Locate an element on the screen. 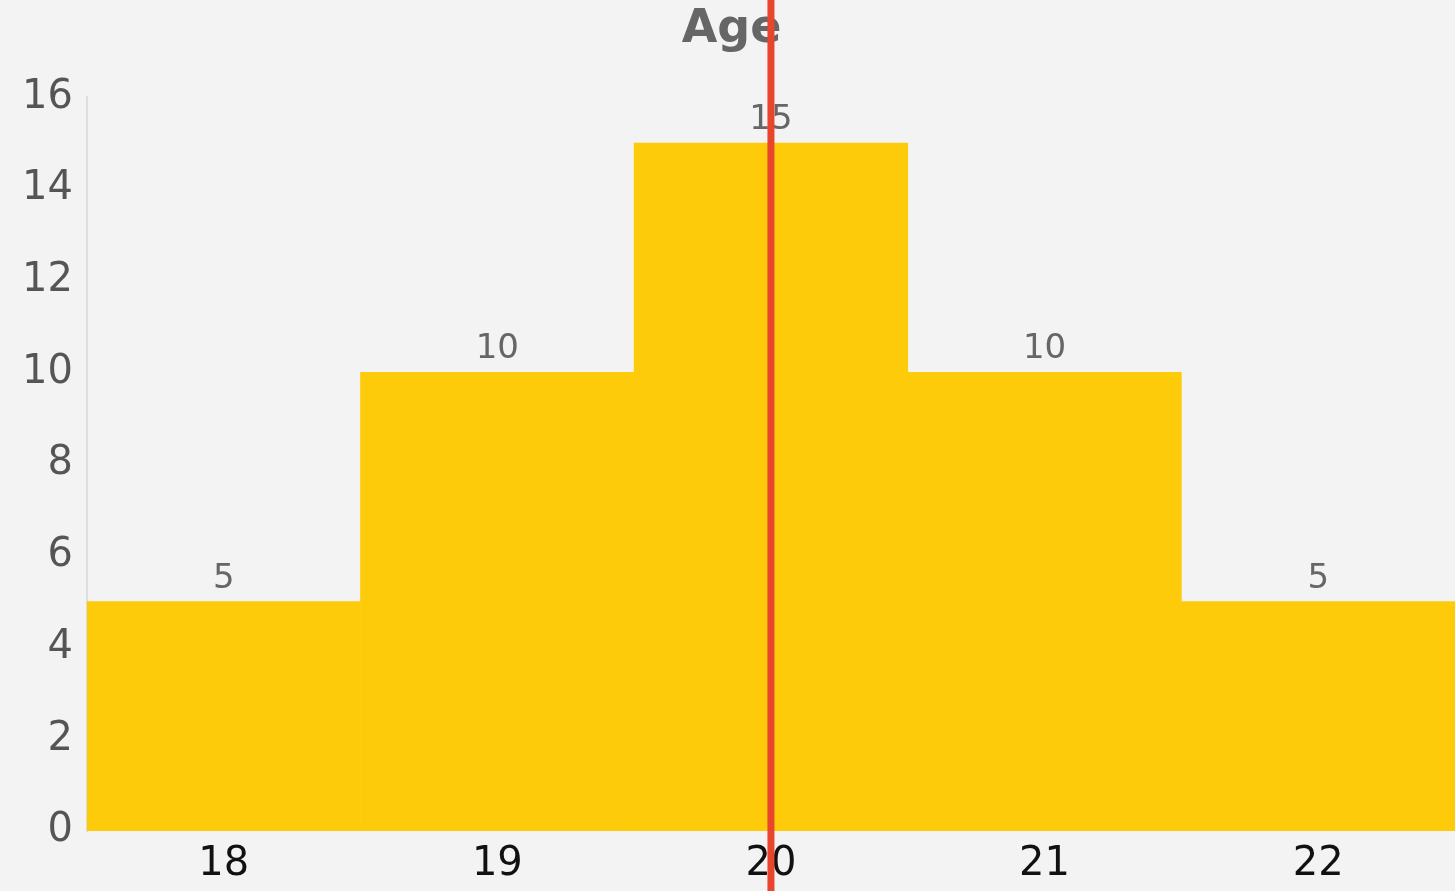  x-tick-label: 21 is located at coordinates (1045, 861).